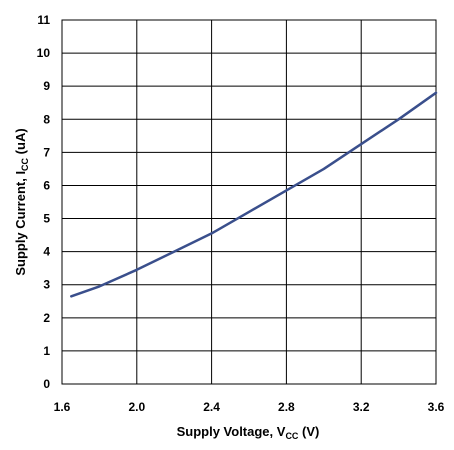 Image resolution: width=454 pixels, height=450 pixels. I want to click on y-tick-label: 4, so click(46, 252).